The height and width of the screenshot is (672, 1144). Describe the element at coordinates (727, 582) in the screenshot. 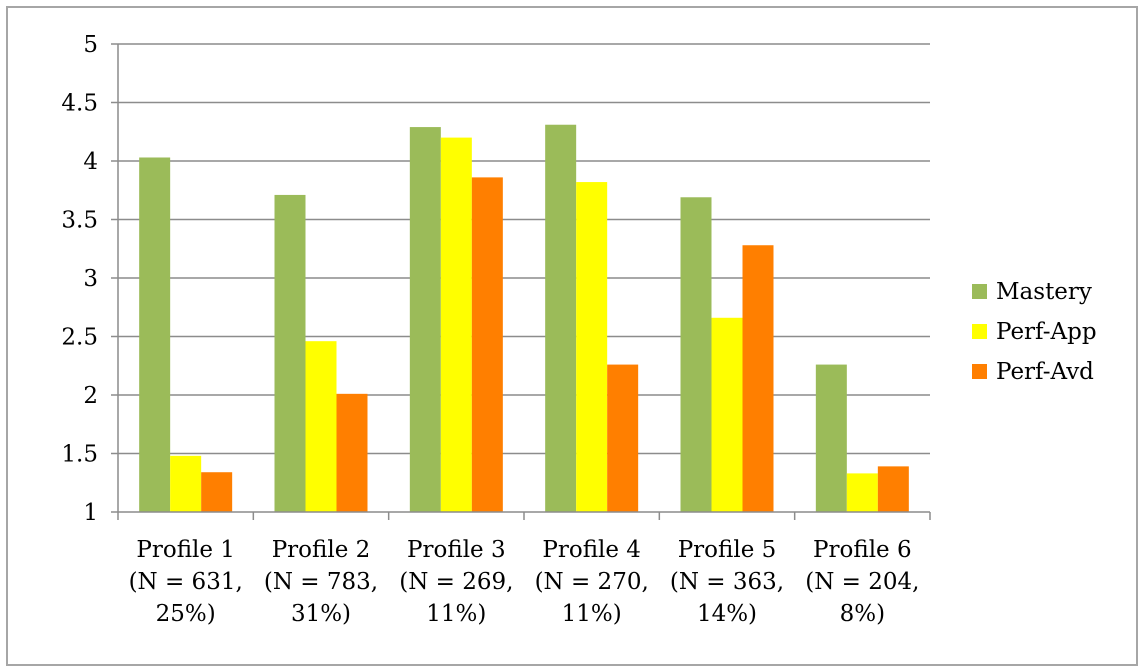

I see `x-tick-label: (N = 363,` at that location.